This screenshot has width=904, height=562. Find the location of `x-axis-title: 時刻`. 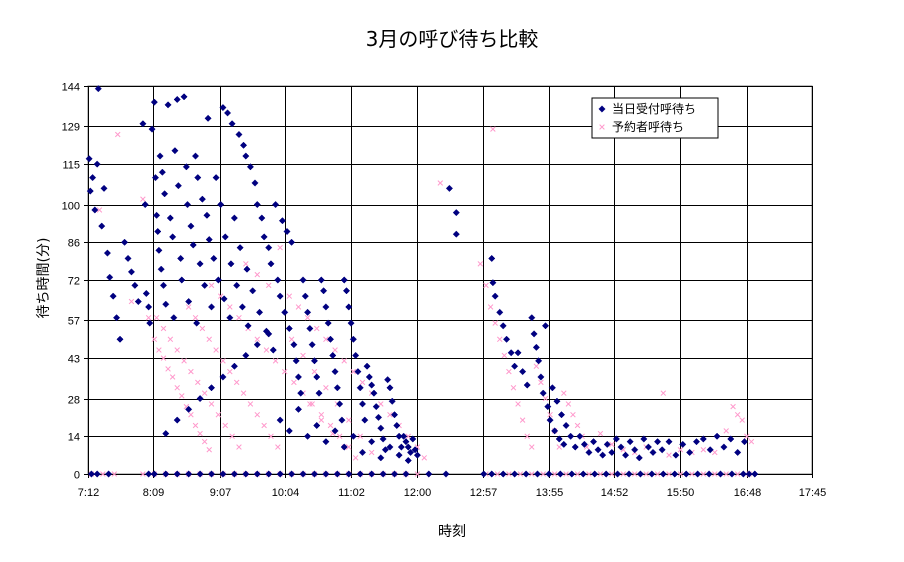

x-axis-title: 時刻 is located at coordinates (452, 532).